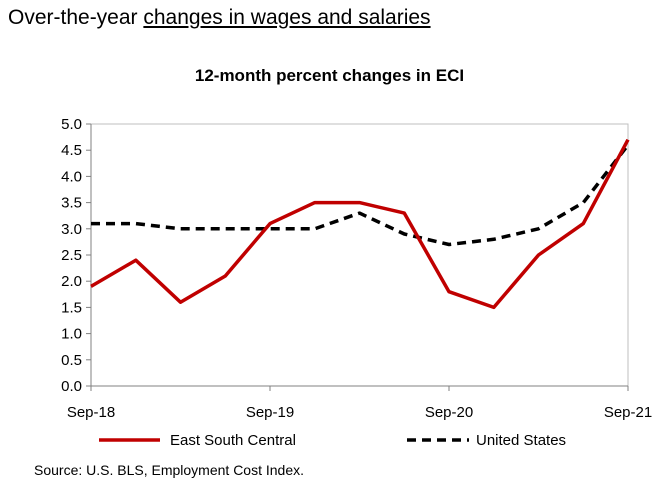 The image size is (659, 492). Describe the element at coordinates (71, 229) in the screenshot. I see `y-tick-label: 3.0` at that location.